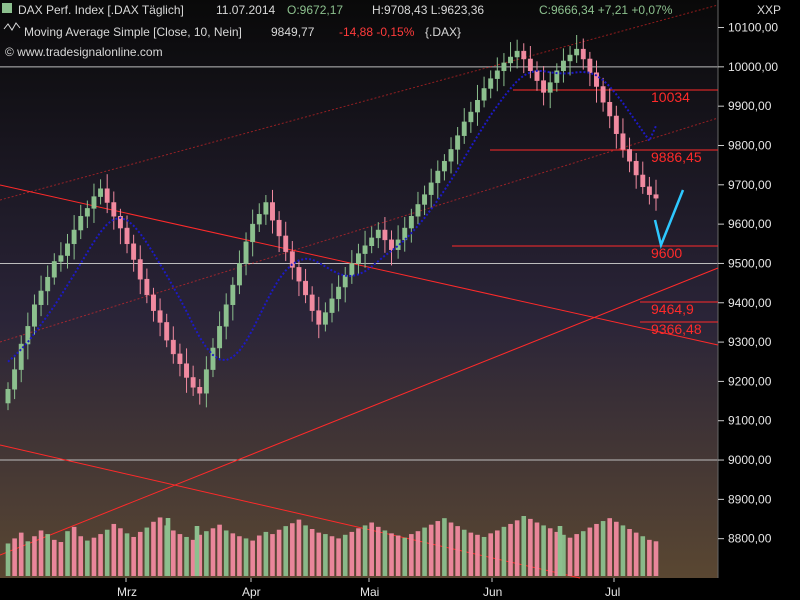 This screenshot has height=600, width=800. Describe the element at coordinates (759, 289) in the screenshot. I see `axis-panel` at that location.